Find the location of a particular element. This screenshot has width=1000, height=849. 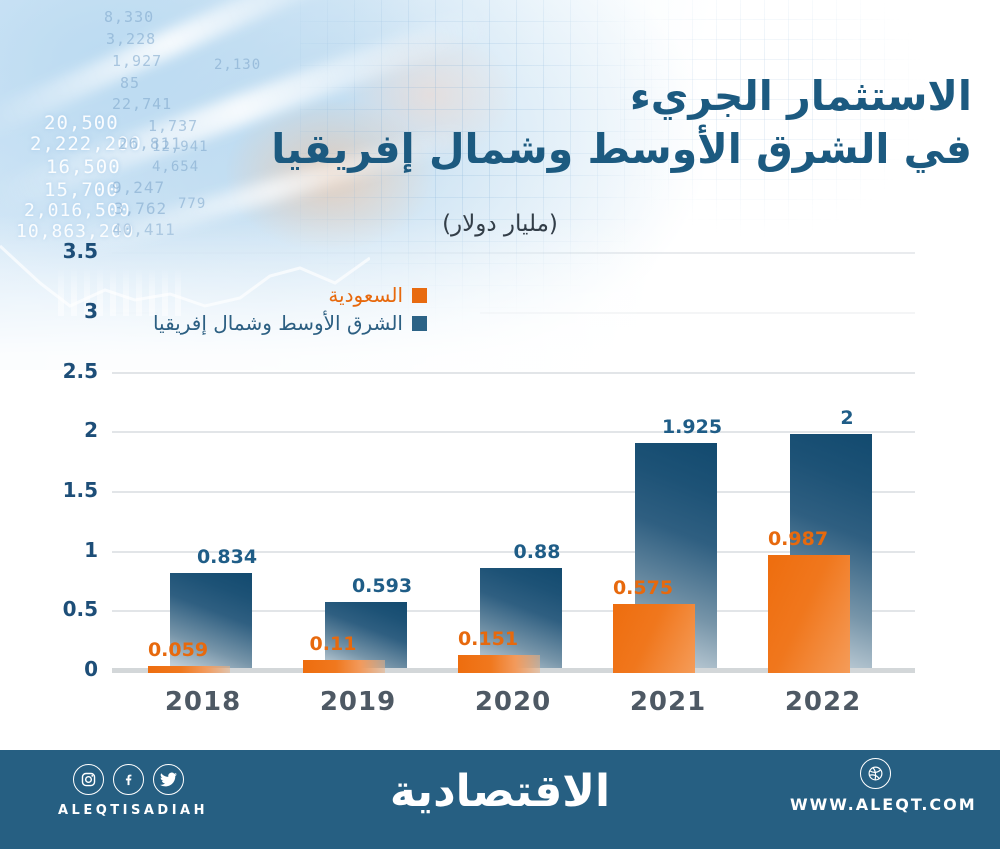

bar-saudi-2022 is located at coordinates (809, 614).